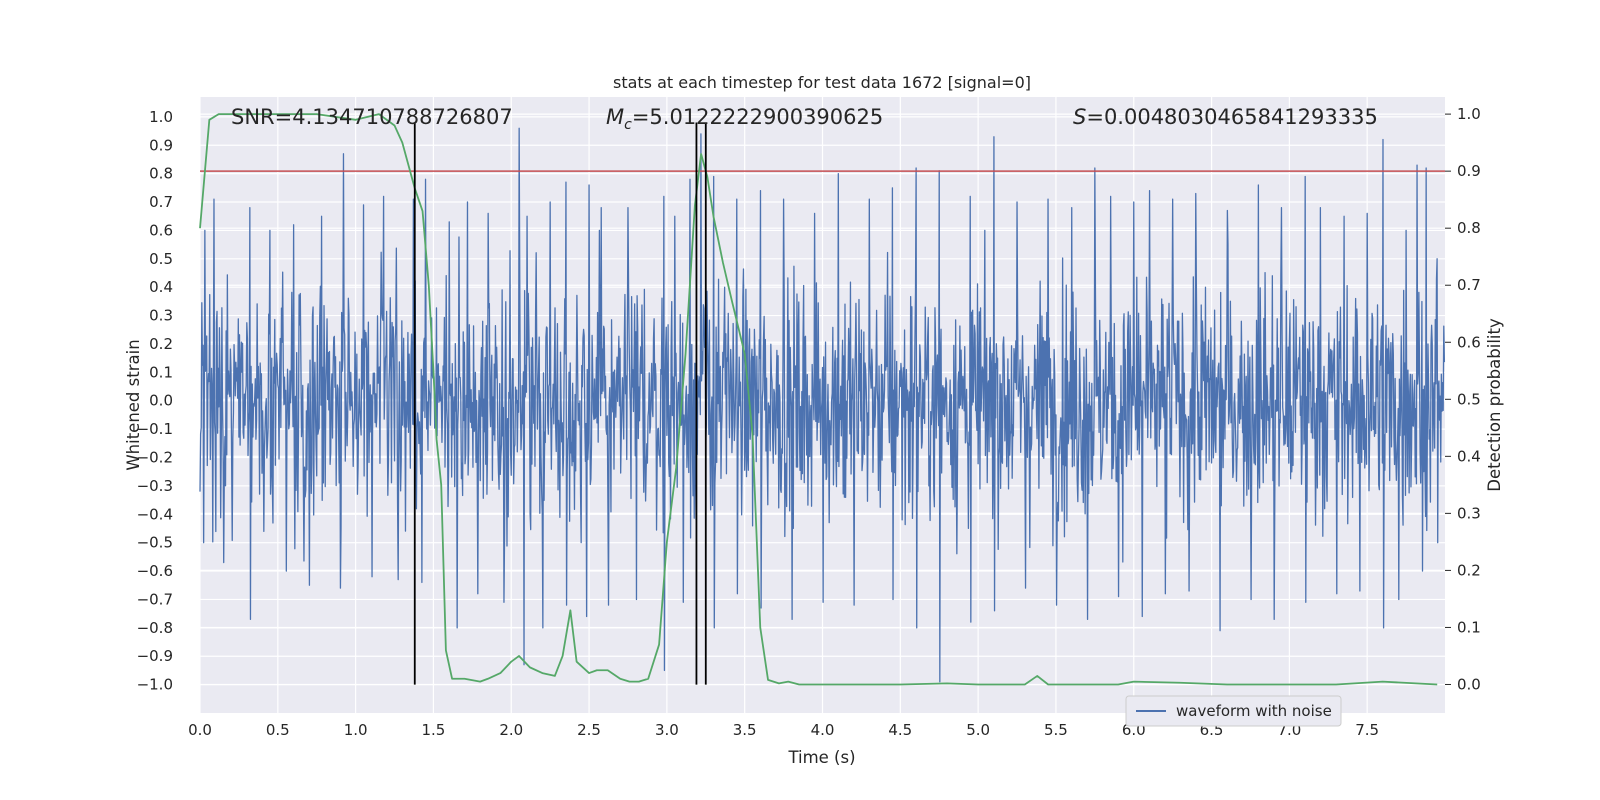 This screenshot has width=1600, height=800. What do you see at coordinates (1469, 228) in the screenshot?
I see `y2-tick-label: 0.8` at bounding box center [1469, 228].